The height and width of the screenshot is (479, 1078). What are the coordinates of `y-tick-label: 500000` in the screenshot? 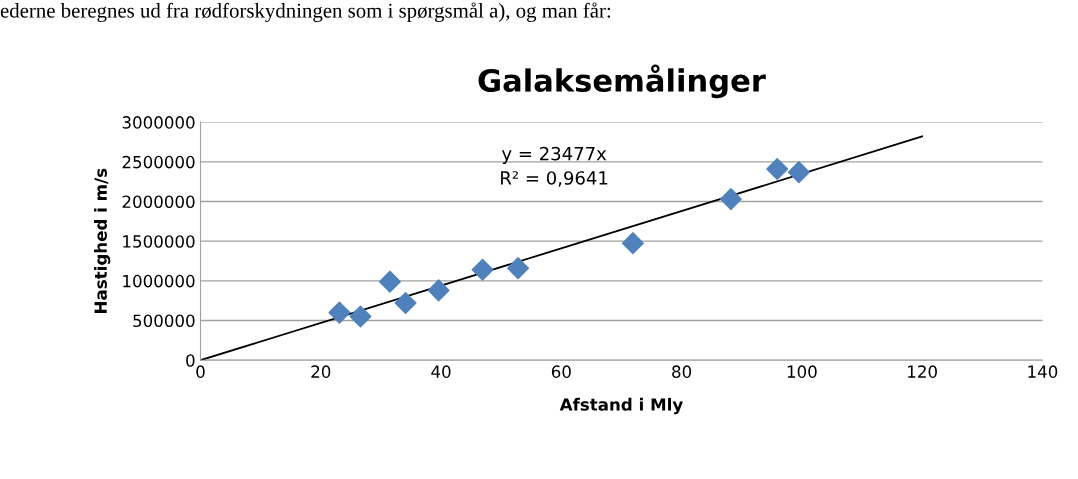 It's located at (164, 321).